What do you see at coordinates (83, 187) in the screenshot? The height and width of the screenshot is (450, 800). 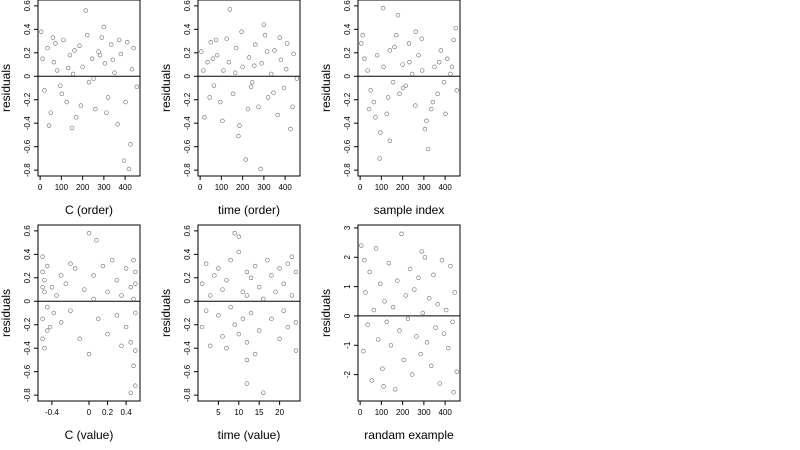 I see `x-tick-label: 200` at bounding box center [83, 187].